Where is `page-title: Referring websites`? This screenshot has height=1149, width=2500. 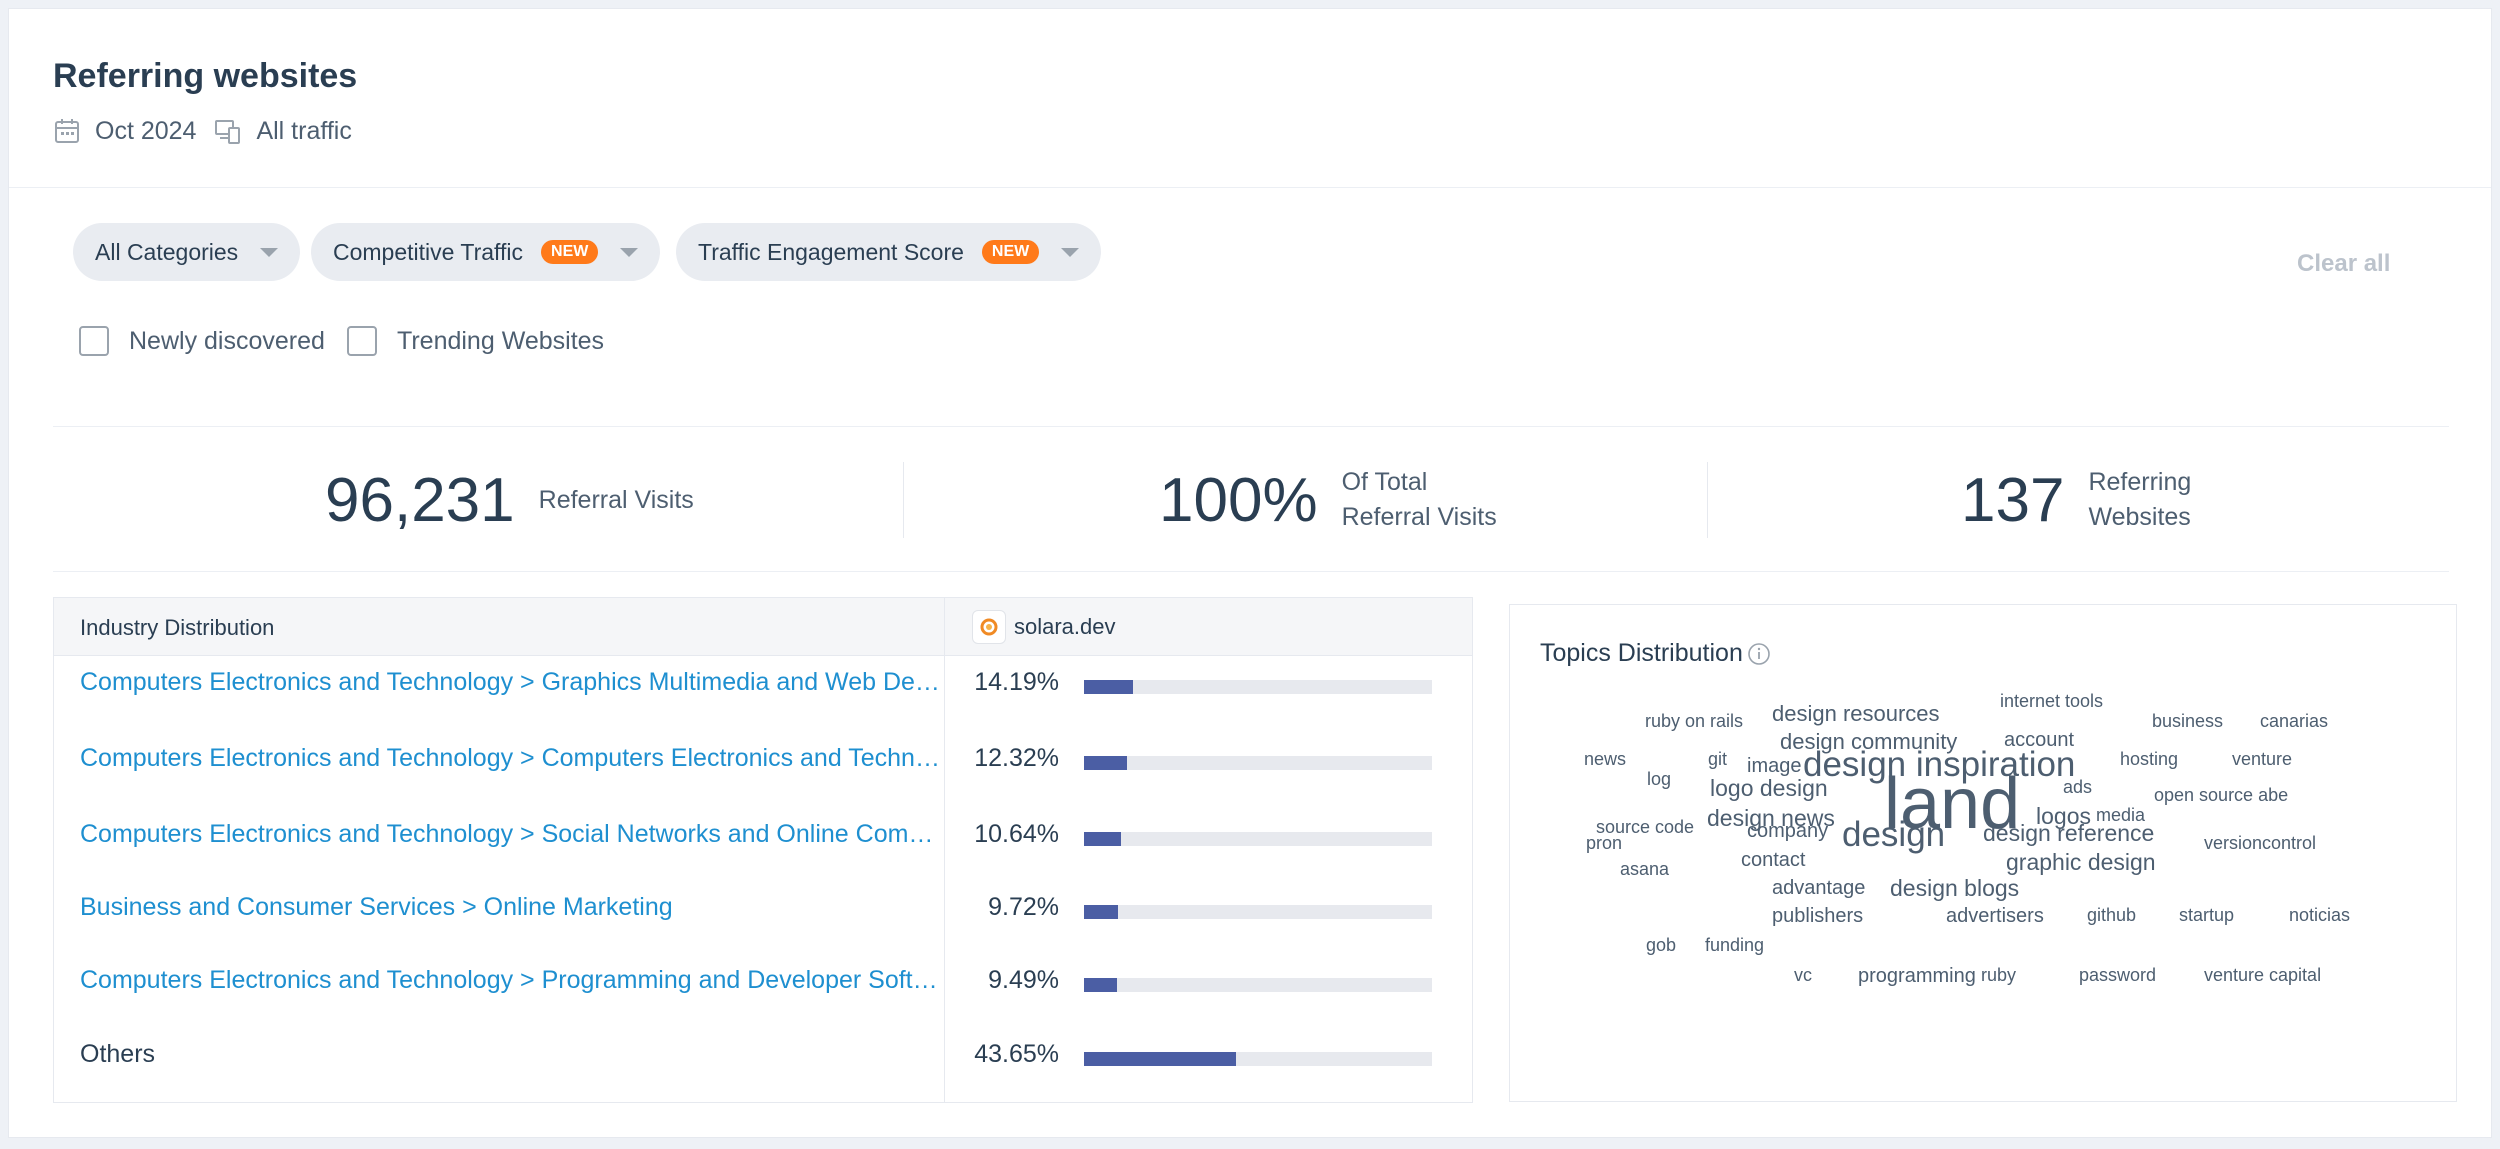 page-title: Referring websites is located at coordinates (205, 76).